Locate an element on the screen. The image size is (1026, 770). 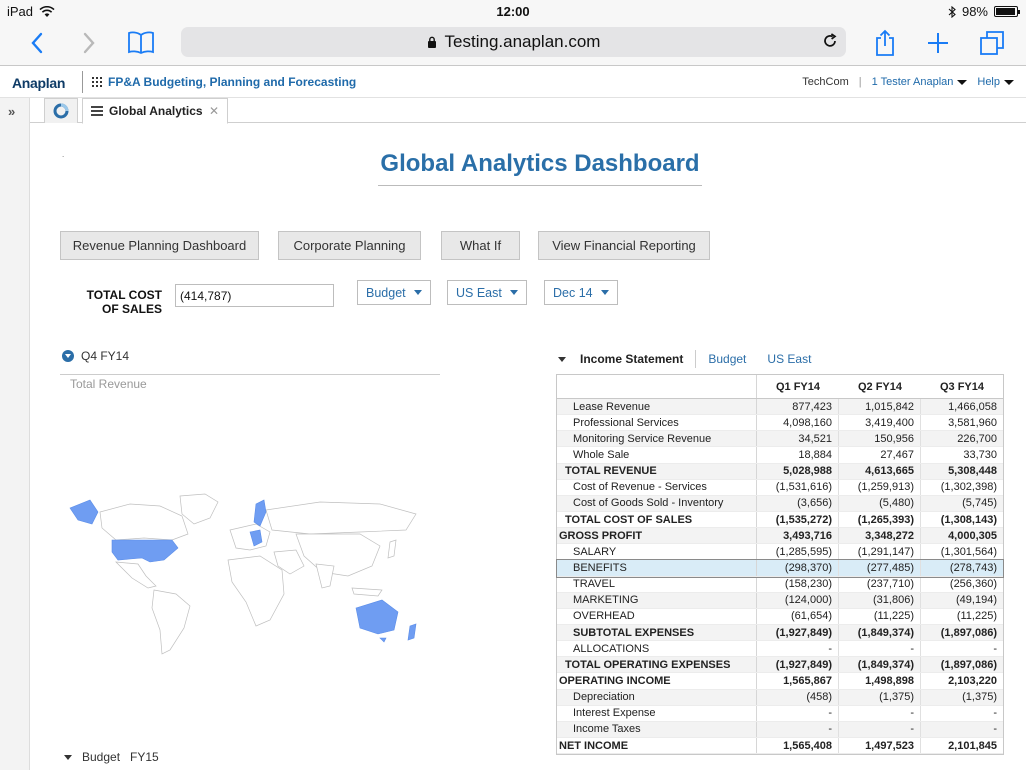
column-header: Q3 FY14 is located at coordinates (962, 386).